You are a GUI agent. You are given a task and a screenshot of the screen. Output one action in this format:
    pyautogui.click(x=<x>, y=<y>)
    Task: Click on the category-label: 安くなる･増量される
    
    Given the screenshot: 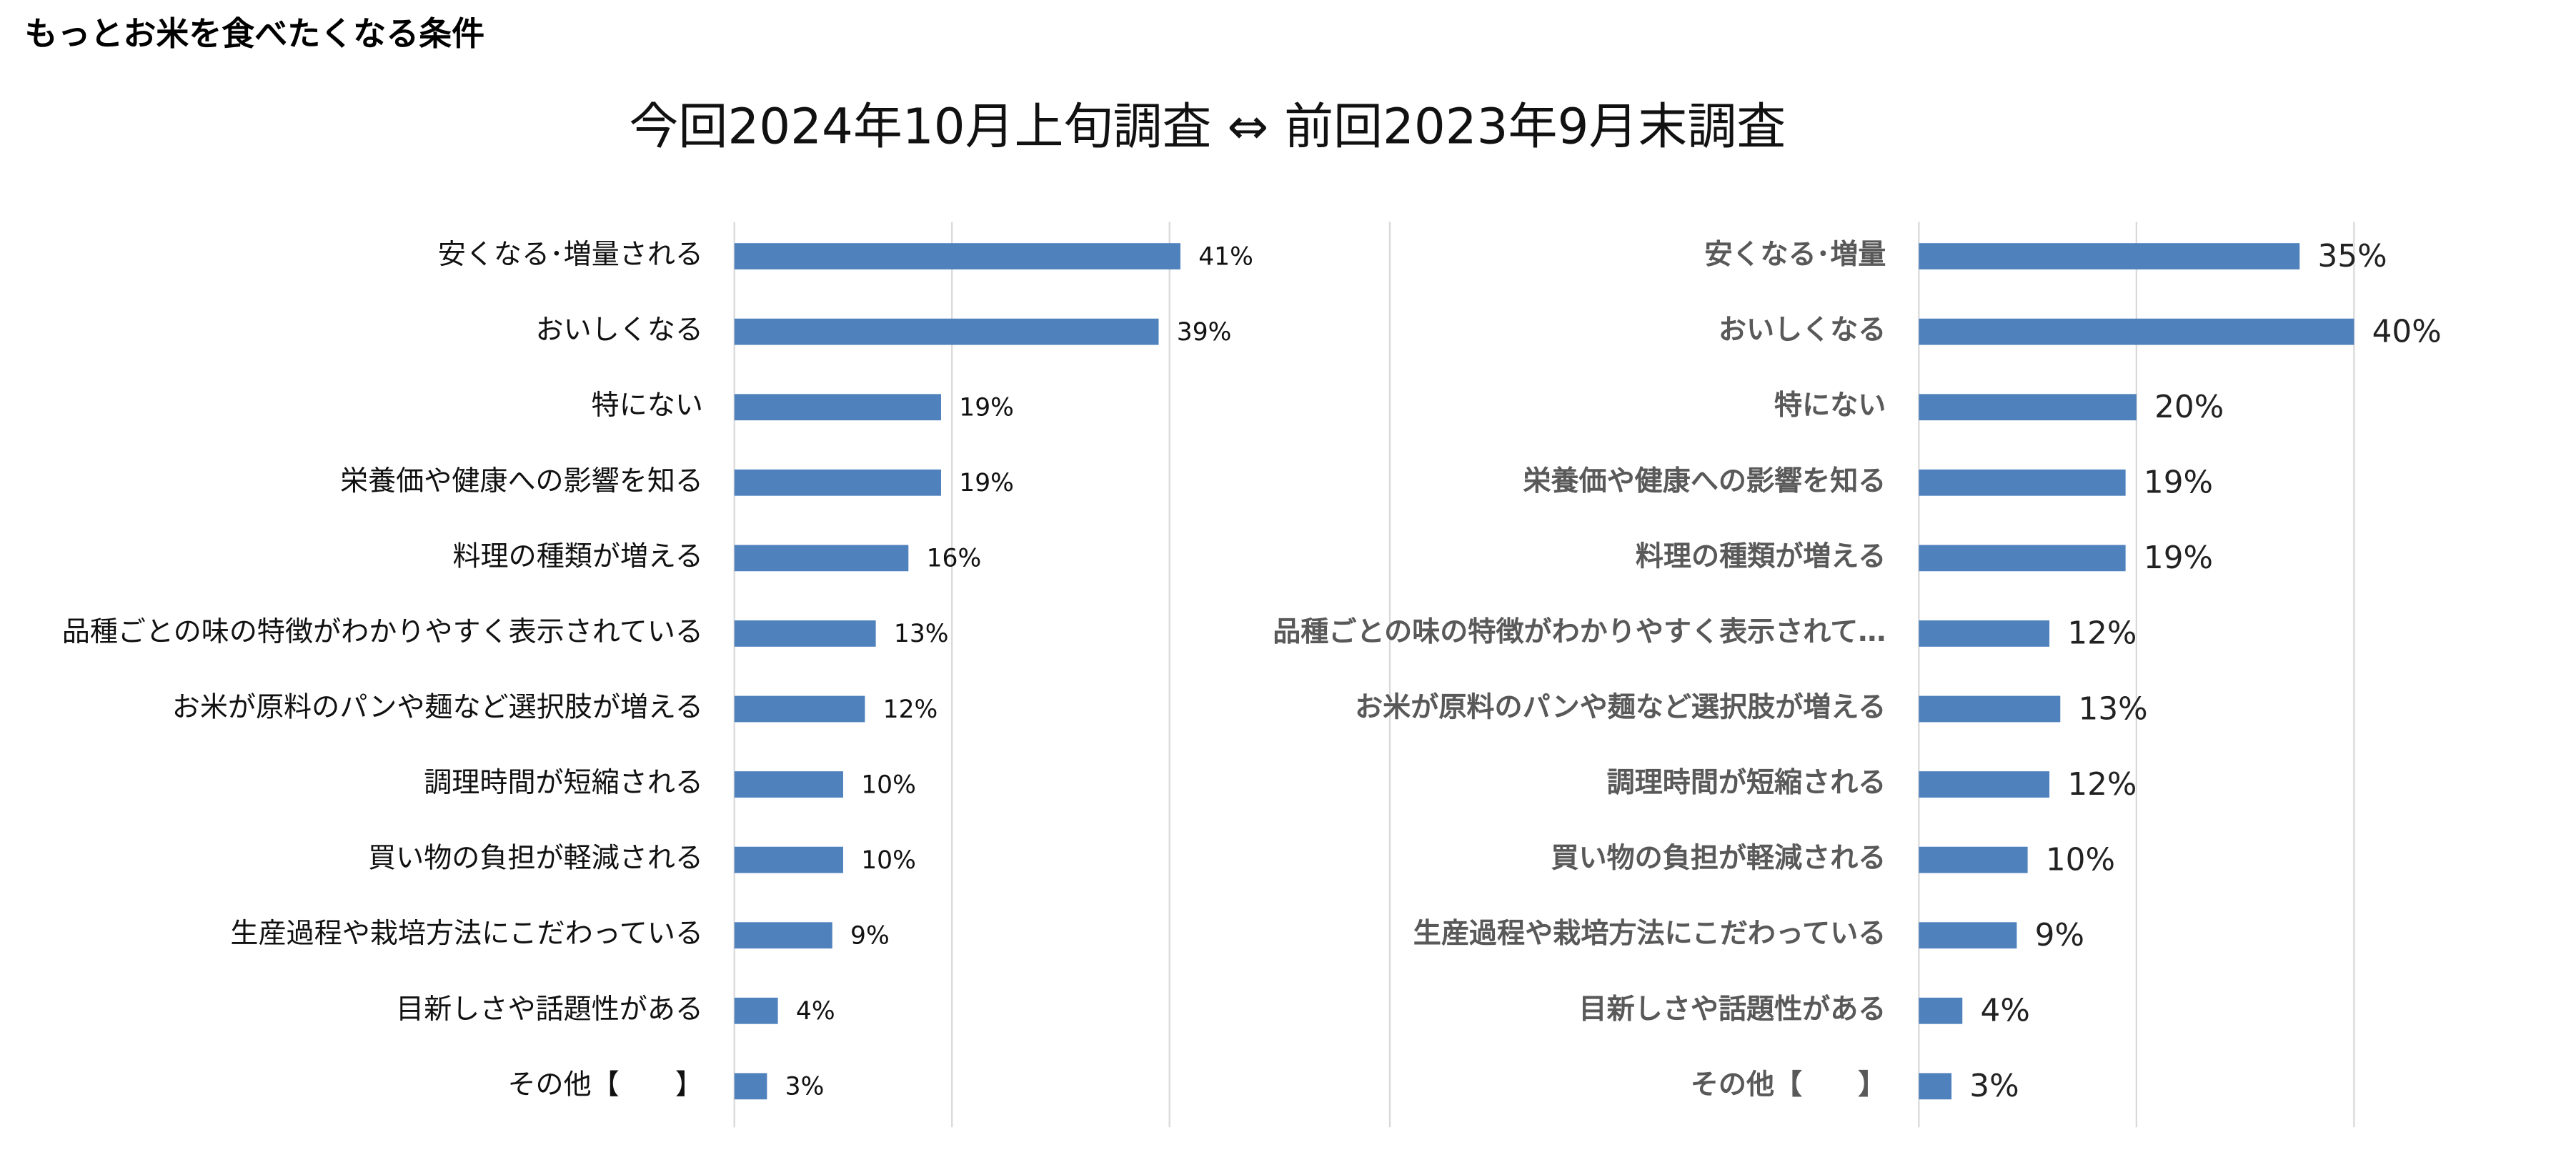 What is the action you would take?
    pyautogui.click(x=570, y=255)
    